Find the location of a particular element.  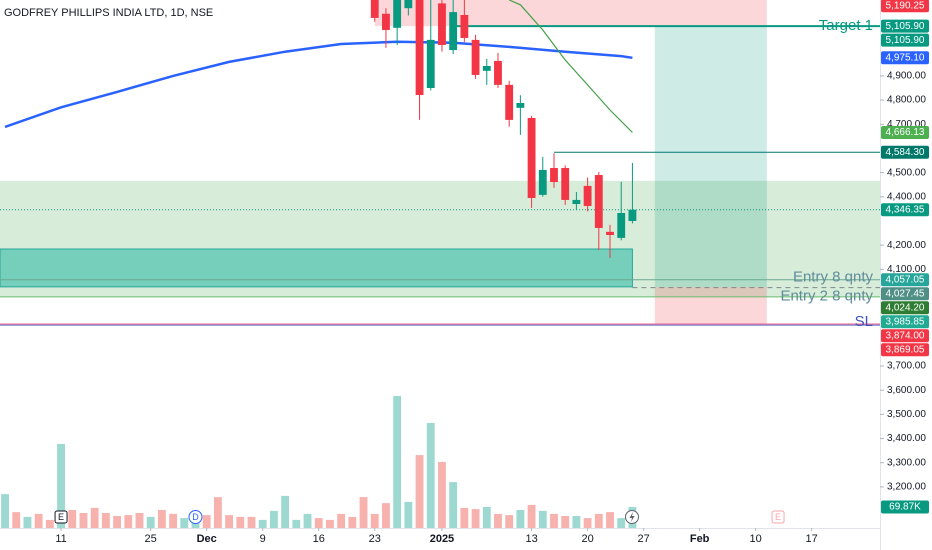

y-tick-label: 4,200.00 is located at coordinates (906, 245).